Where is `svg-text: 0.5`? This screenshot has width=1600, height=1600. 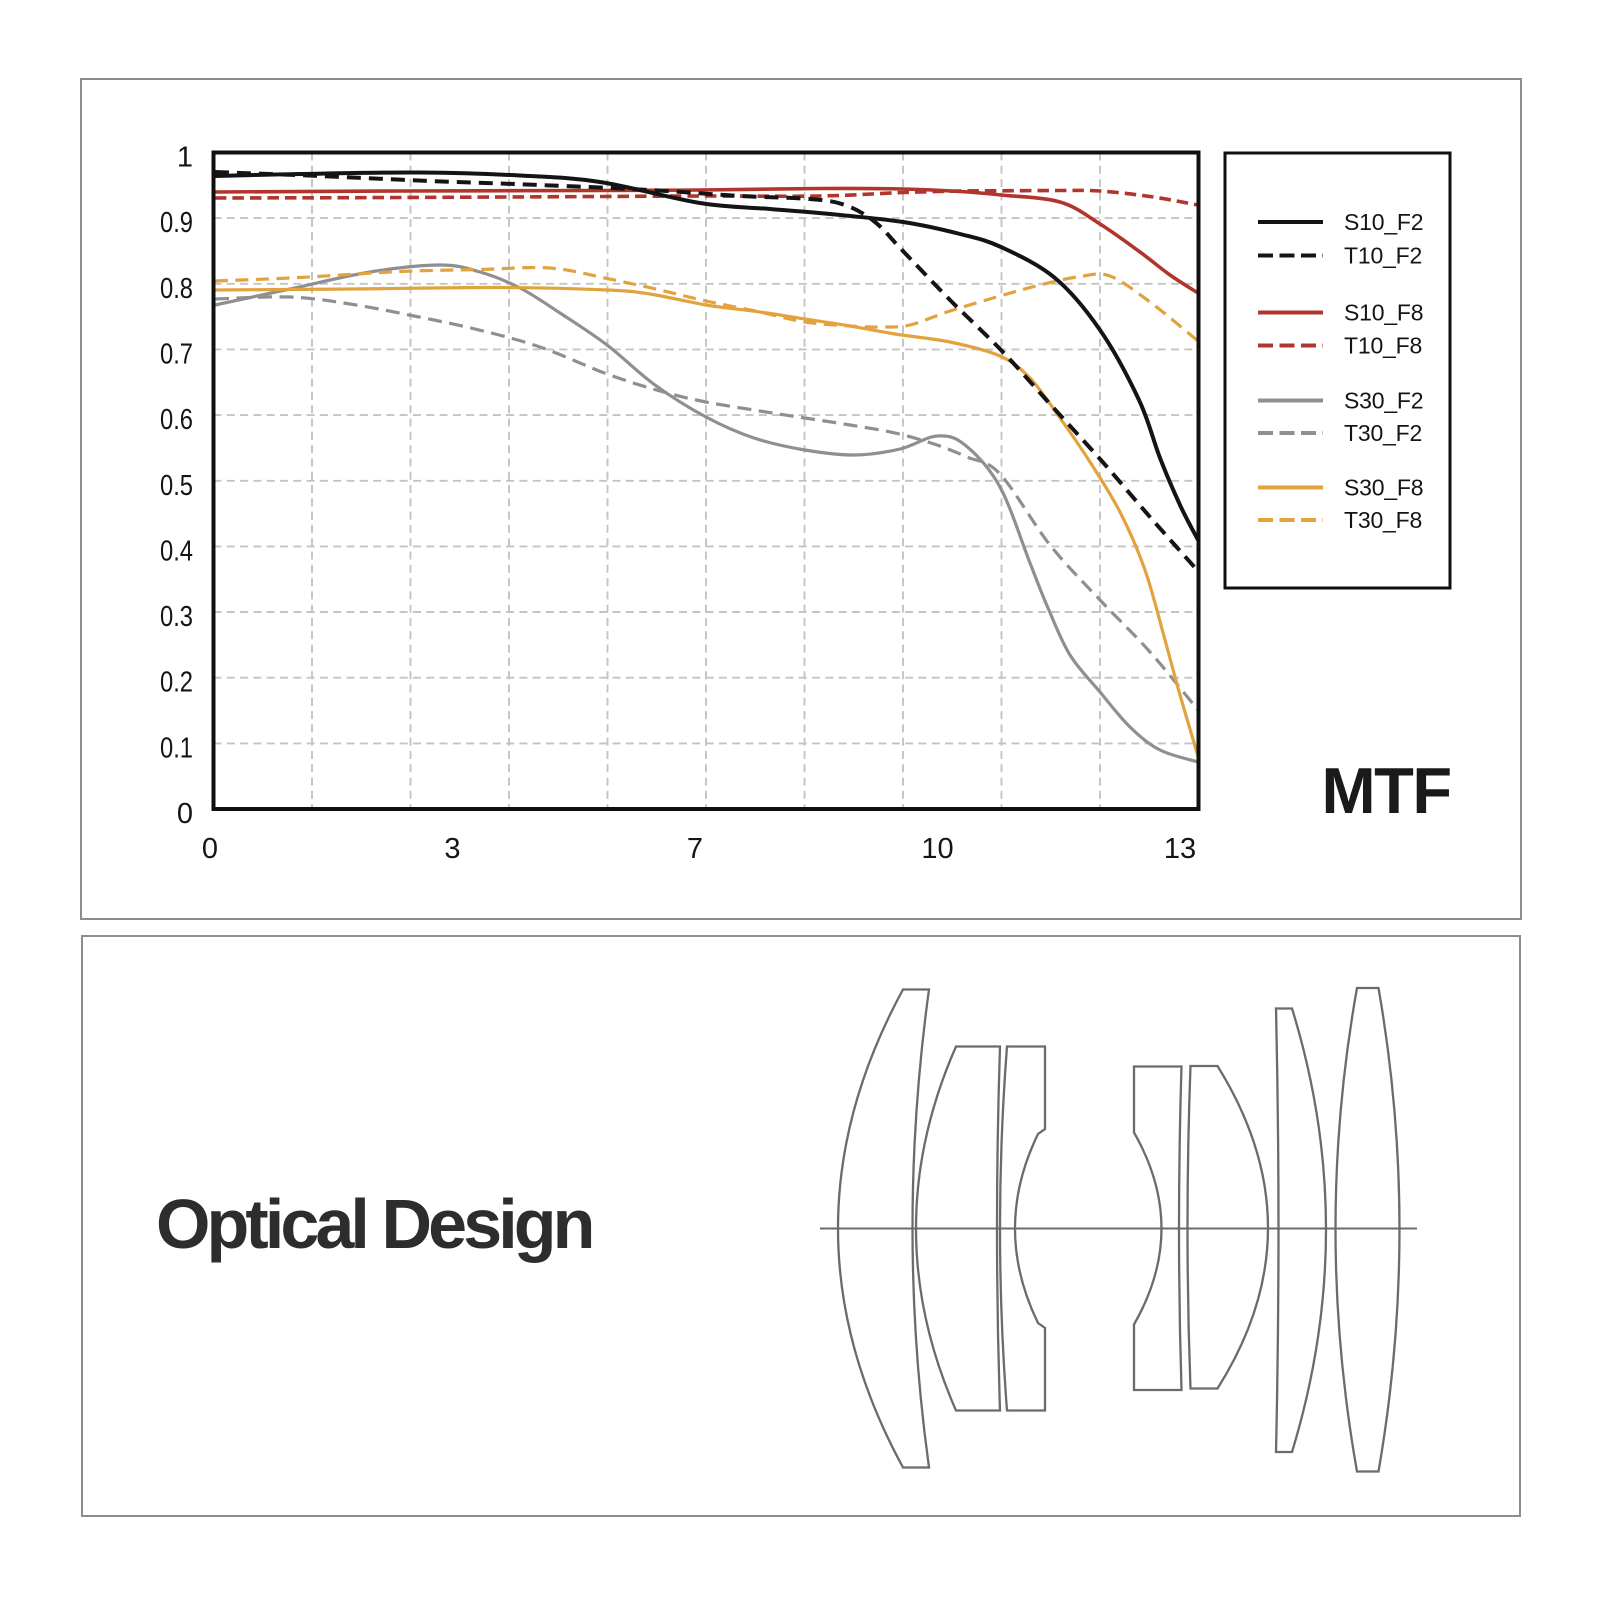 svg-text: 0.5 is located at coordinates (176, 486).